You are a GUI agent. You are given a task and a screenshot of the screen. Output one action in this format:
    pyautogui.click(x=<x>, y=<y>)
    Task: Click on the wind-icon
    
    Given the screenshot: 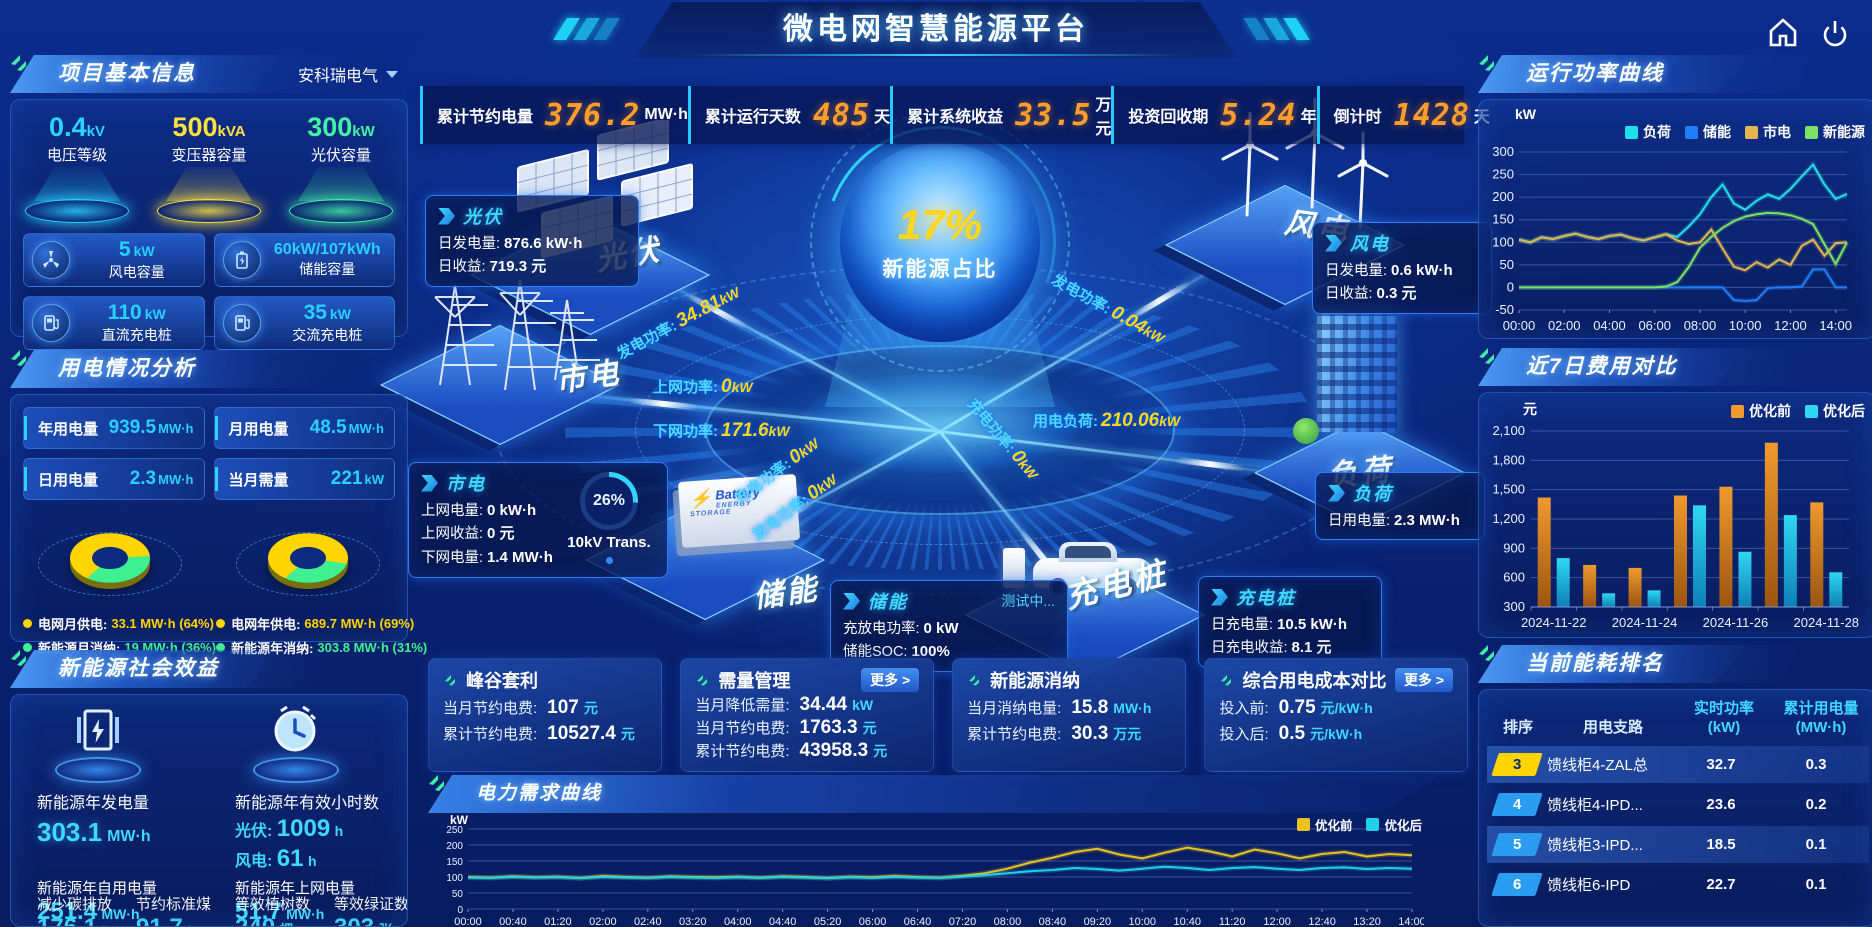 What is the action you would take?
    pyautogui.click(x=51, y=260)
    